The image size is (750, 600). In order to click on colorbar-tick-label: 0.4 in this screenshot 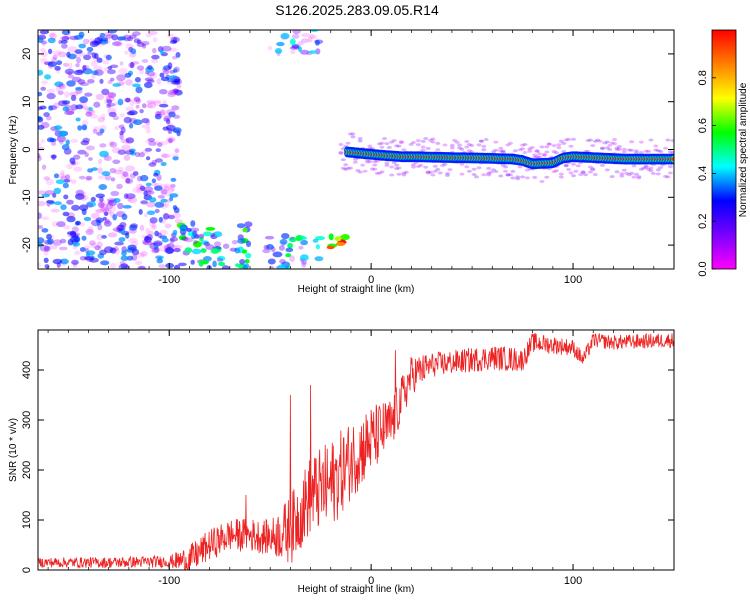, I will do `click(703, 173)`.